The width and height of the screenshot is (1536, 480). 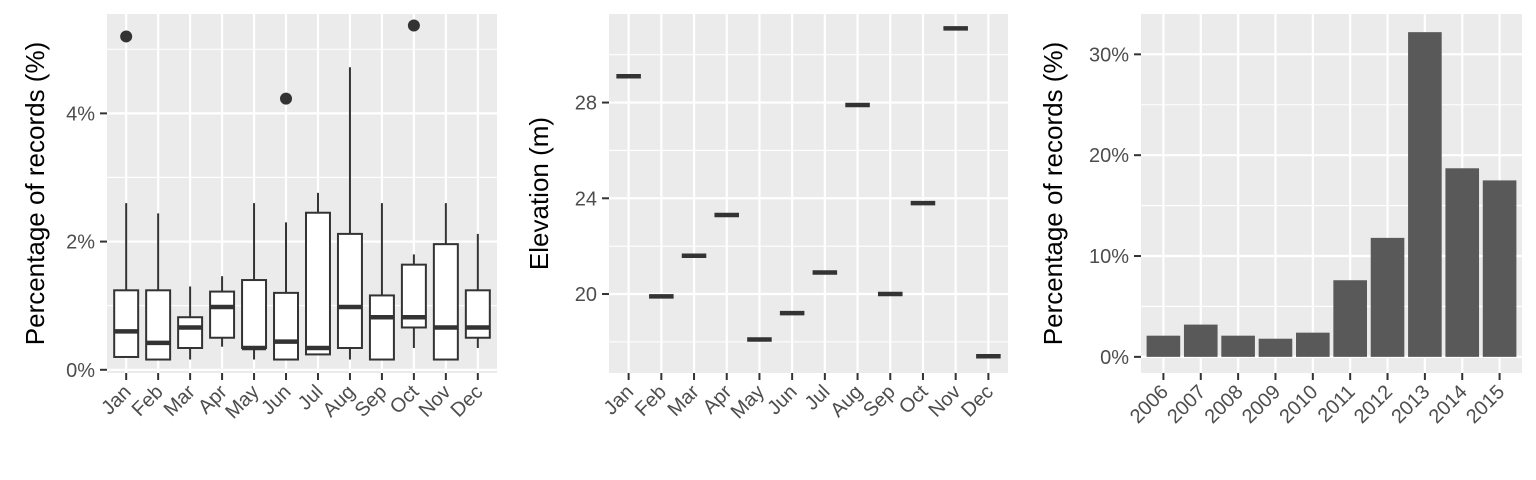 I want to click on x-tick-label: 2011, so click(x=1337, y=404).